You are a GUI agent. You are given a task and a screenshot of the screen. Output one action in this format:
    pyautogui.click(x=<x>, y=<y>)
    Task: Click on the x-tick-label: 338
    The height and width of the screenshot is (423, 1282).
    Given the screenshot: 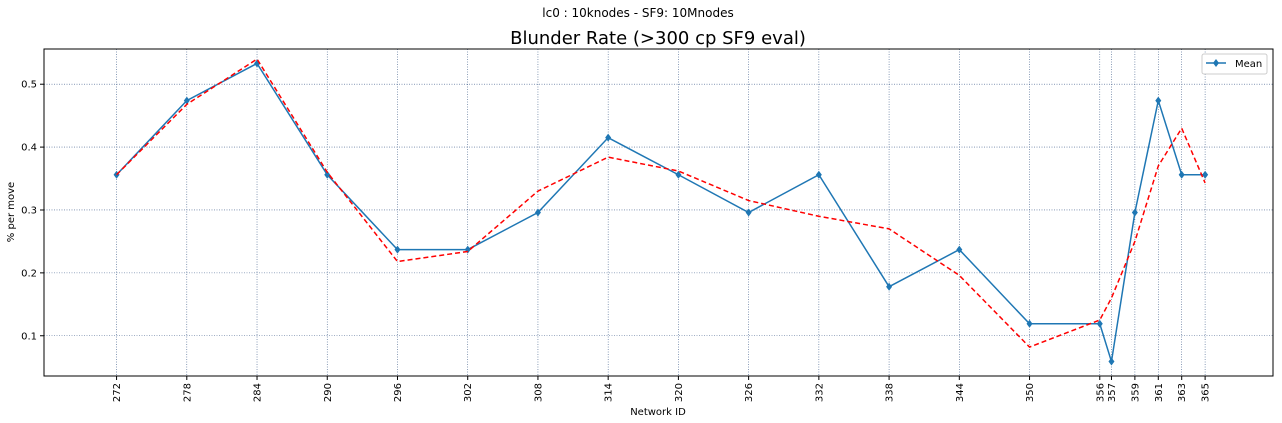 What is the action you would take?
    pyautogui.click(x=890, y=392)
    